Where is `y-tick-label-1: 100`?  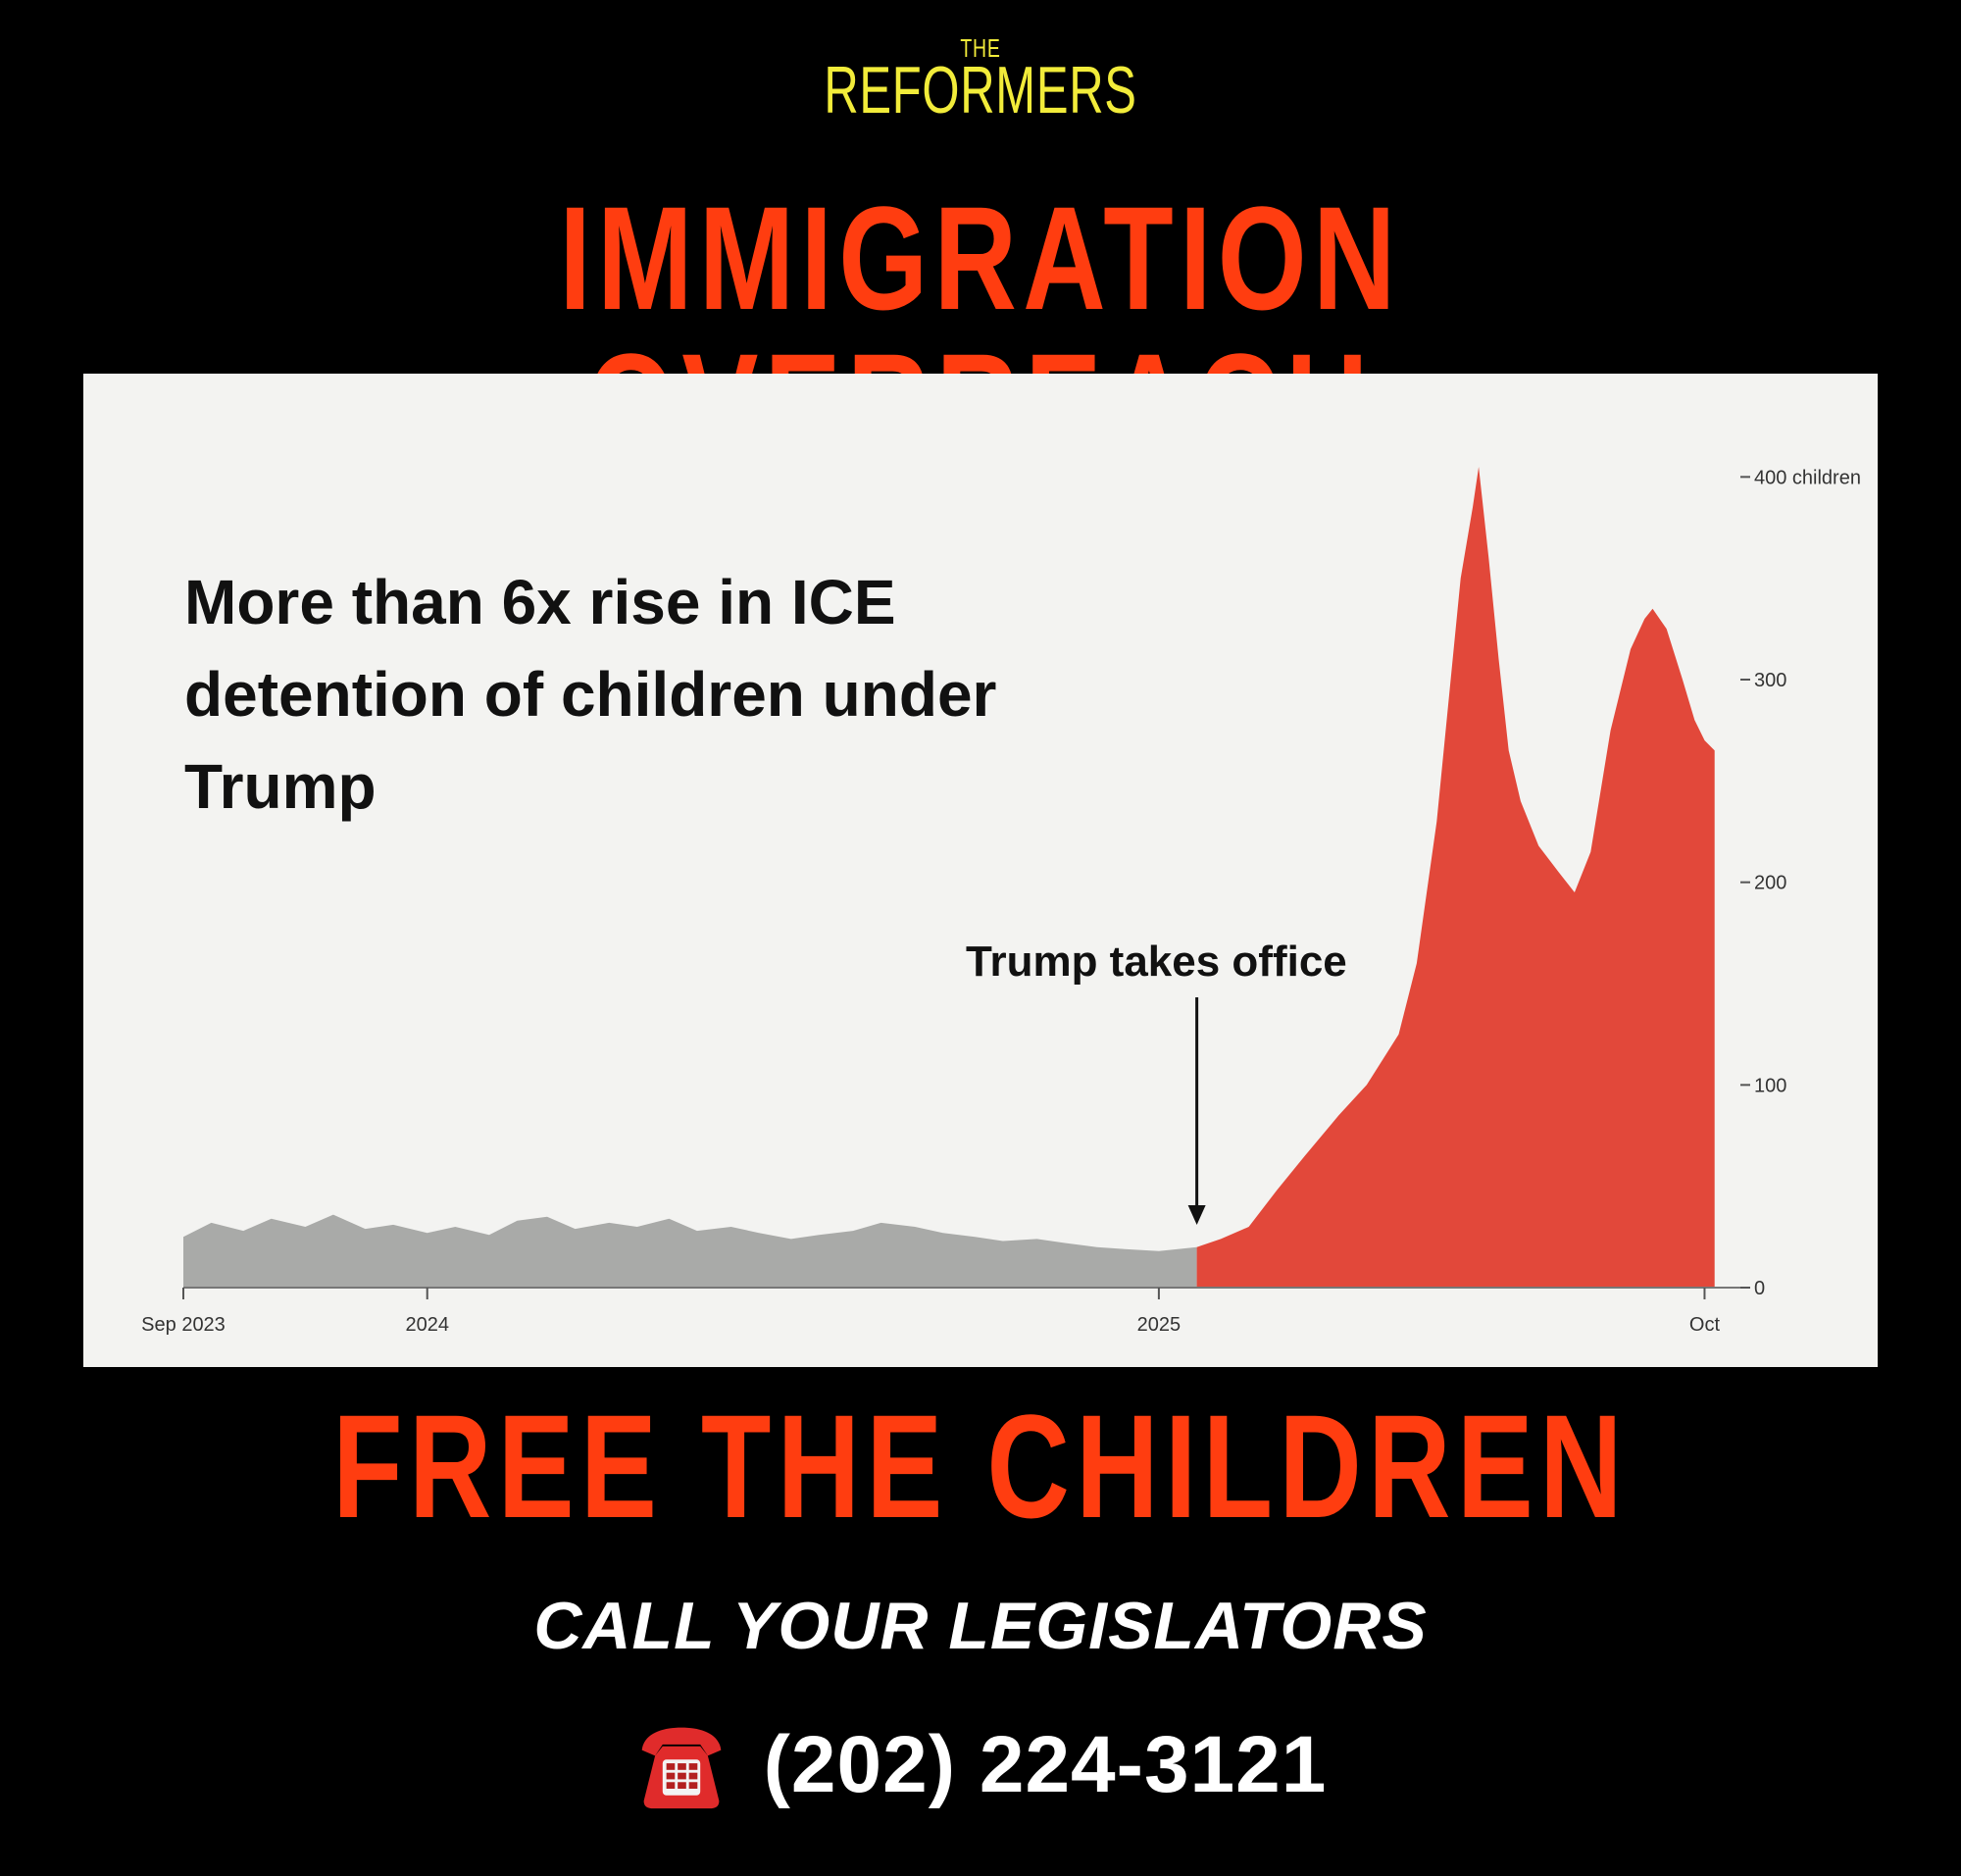
y-tick-label-1: 100 is located at coordinates (1770, 1085).